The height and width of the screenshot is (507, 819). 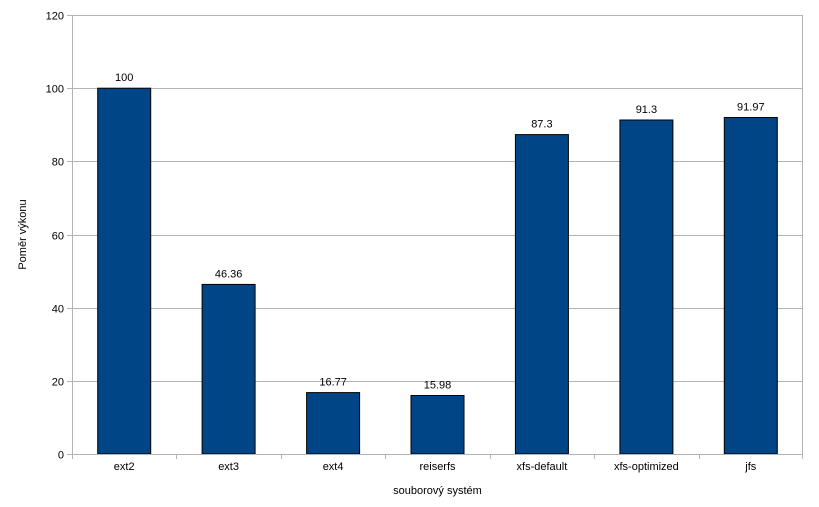 What do you see at coordinates (124, 271) in the screenshot?
I see `bar-ext2` at bounding box center [124, 271].